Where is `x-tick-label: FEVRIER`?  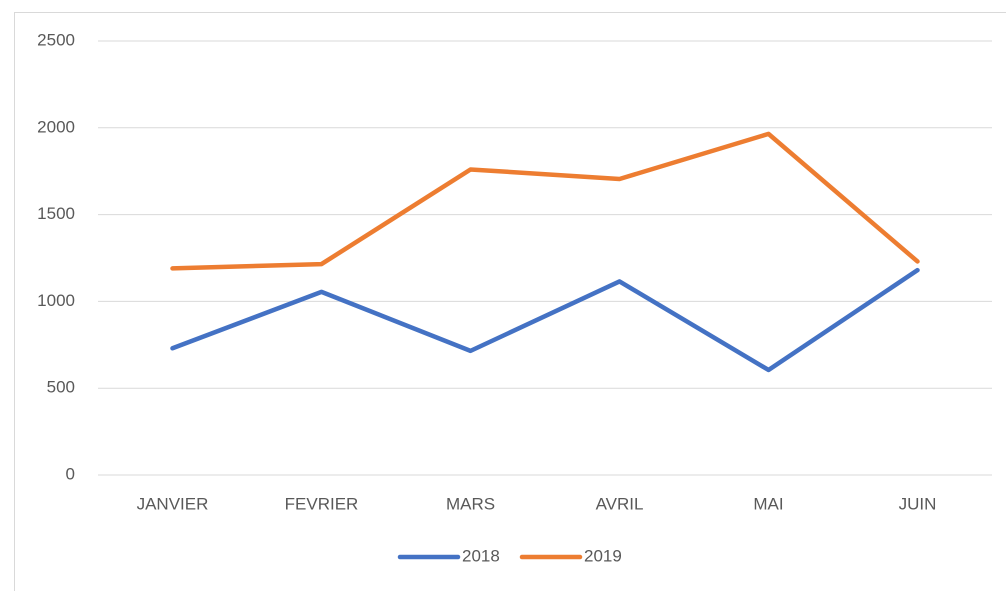 x-tick-label: FEVRIER is located at coordinates (322, 503).